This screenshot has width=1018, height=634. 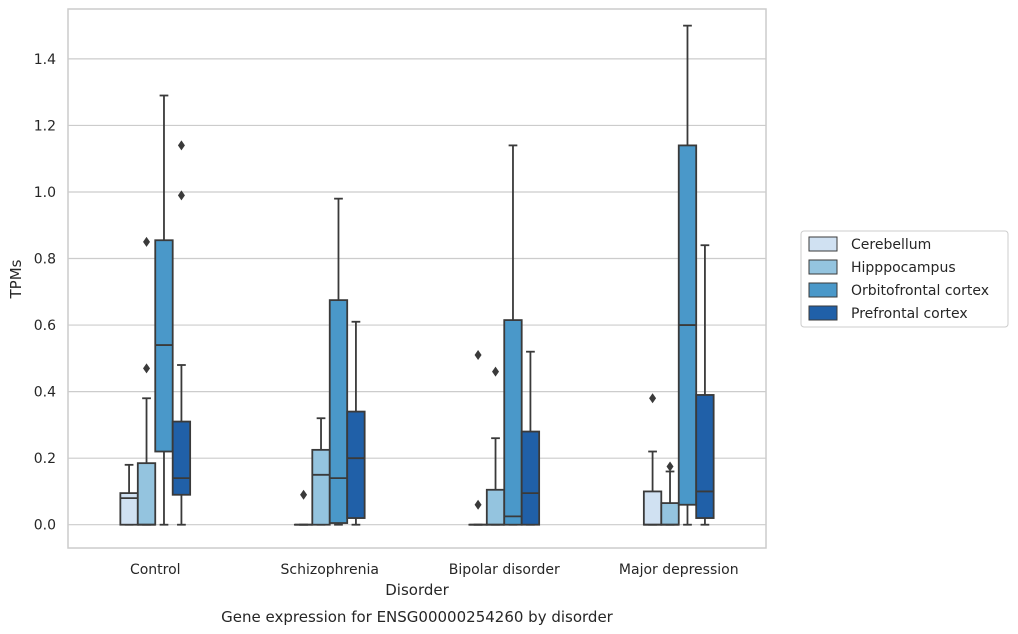 What do you see at coordinates (45, 193) in the screenshot?
I see `y-tick-label: 1.0` at bounding box center [45, 193].